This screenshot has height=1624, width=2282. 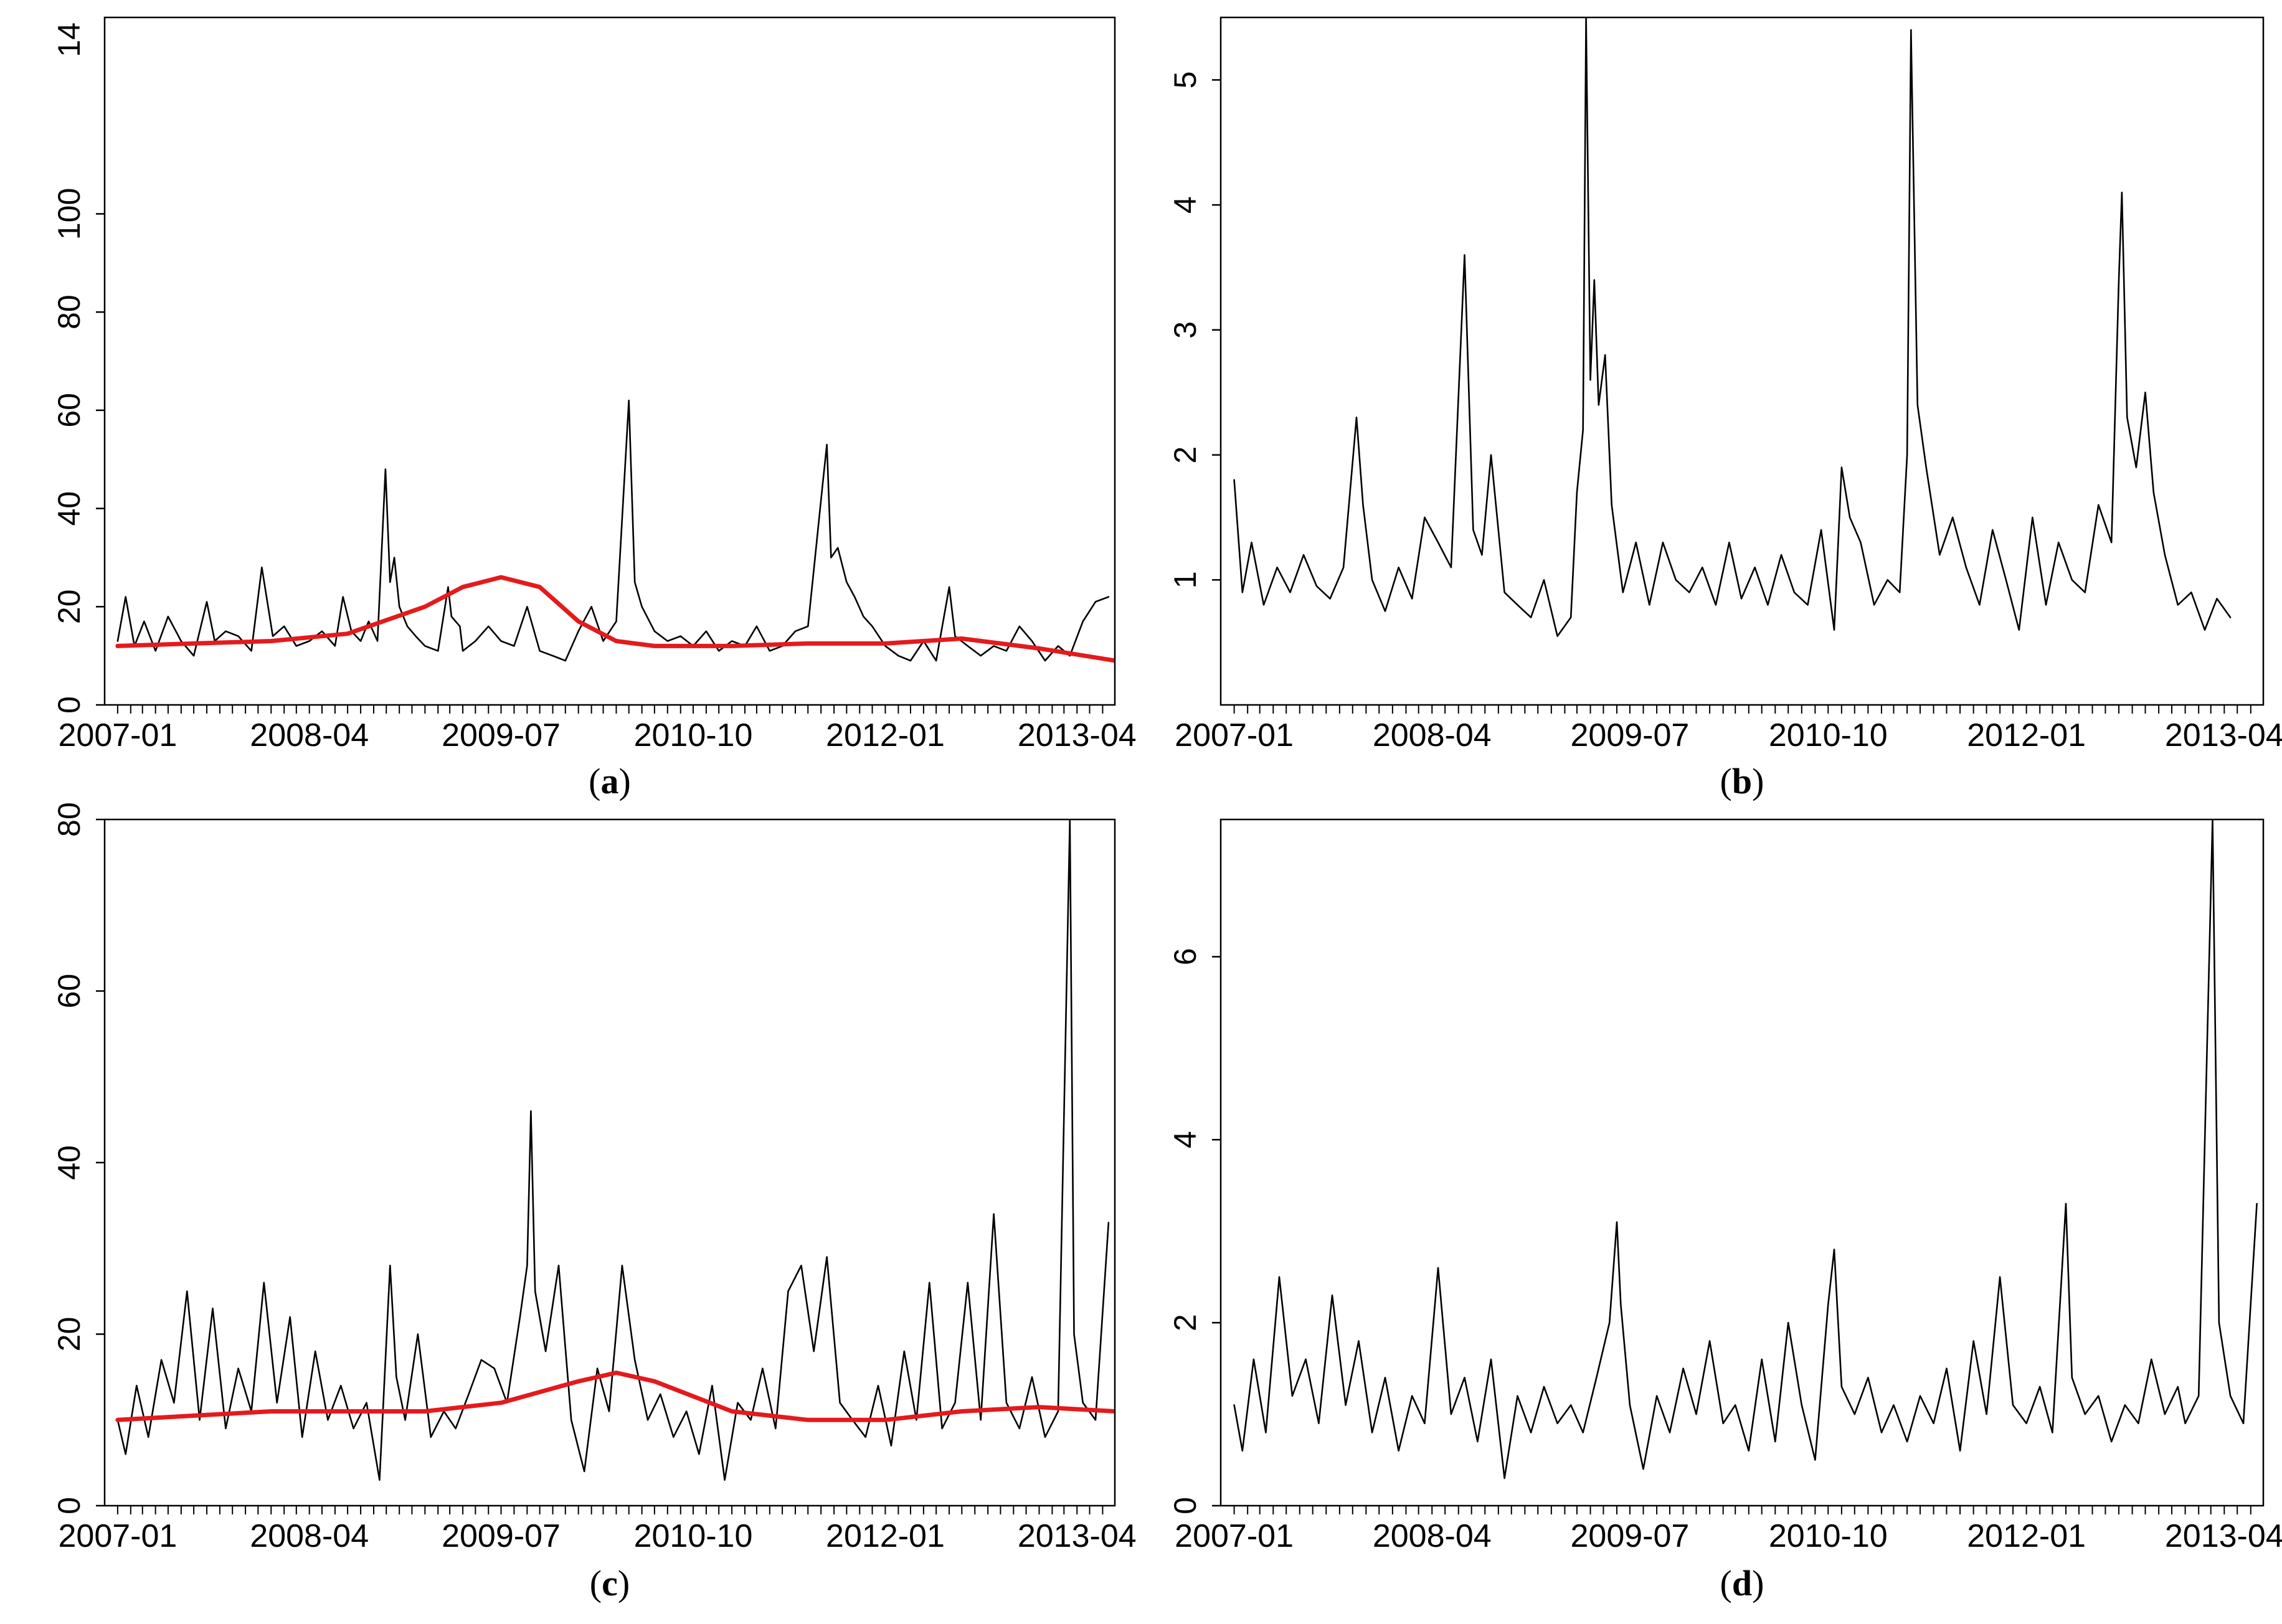 What do you see at coordinates (1234, 1536) in the screenshot?
I see `panel-d-xtick-label: 2007-01` at bounding box center [1234, 1536].